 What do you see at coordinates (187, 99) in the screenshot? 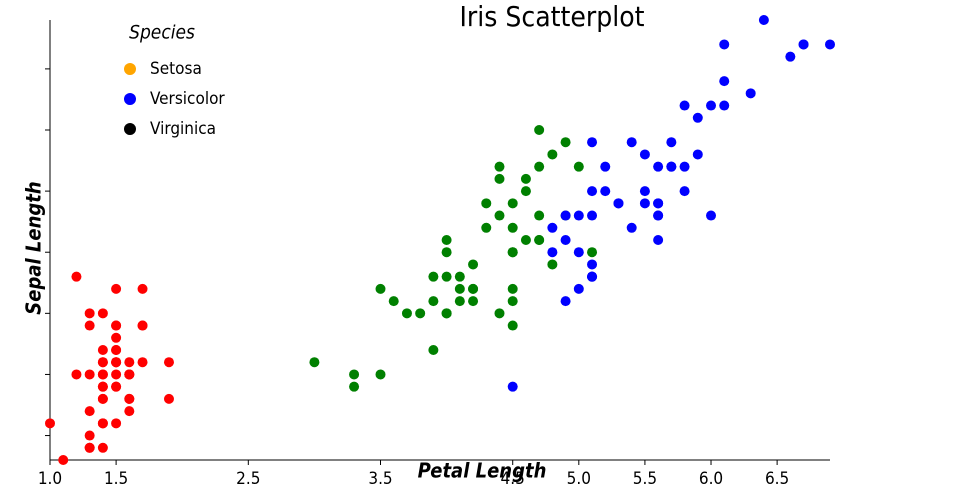
I see `legend-label: Versicolor` at bounding box center [187, 99].